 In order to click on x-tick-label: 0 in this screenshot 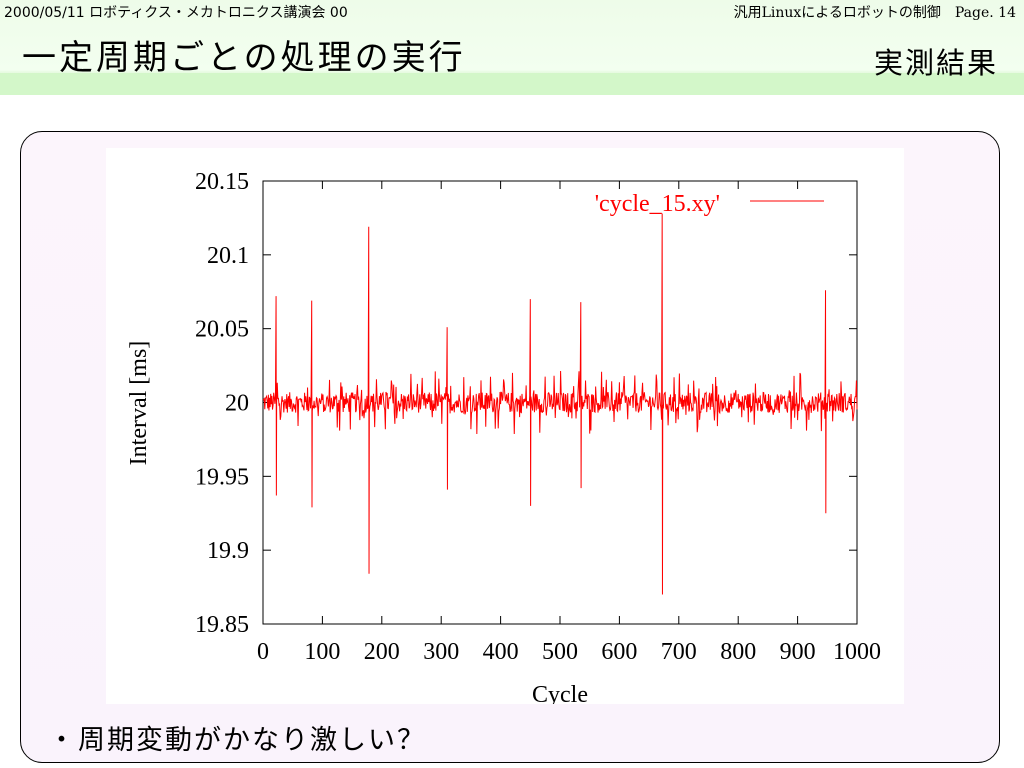, I will do `click(263, 652)`.